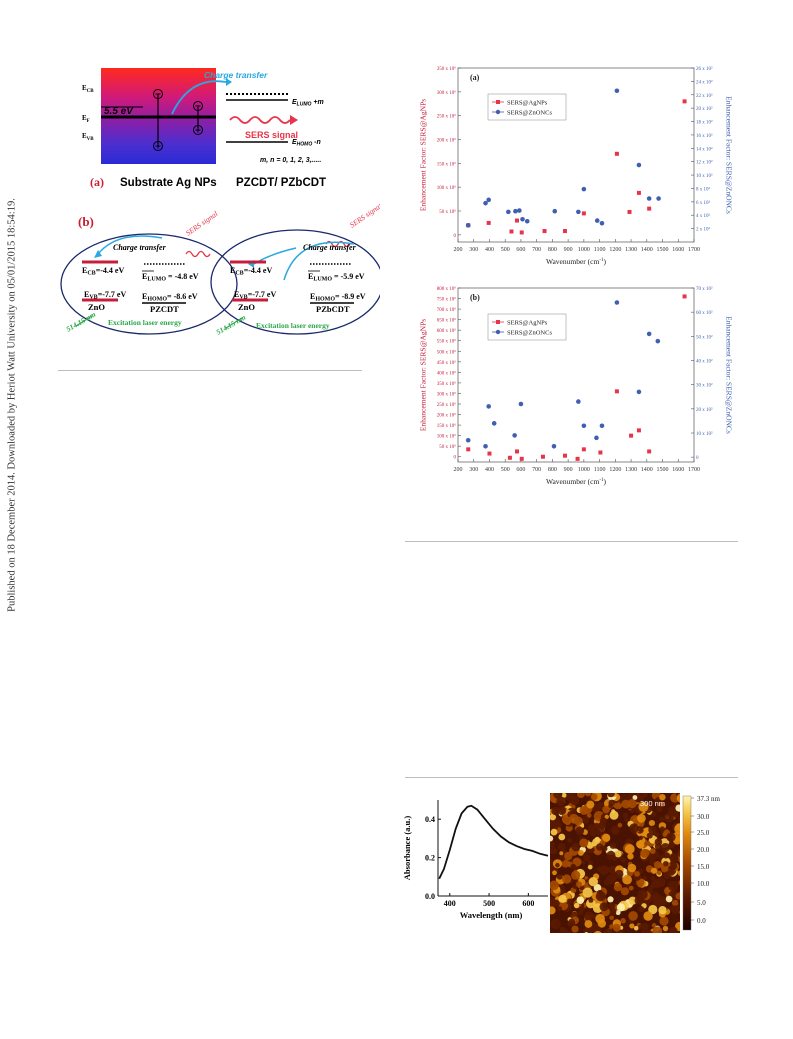 Image resolution: width=793 pixels, height=1039 pixels. Describe the element at coordinates (552, 250) in the screenshot. I see `x-tick-label: 800` at that location.